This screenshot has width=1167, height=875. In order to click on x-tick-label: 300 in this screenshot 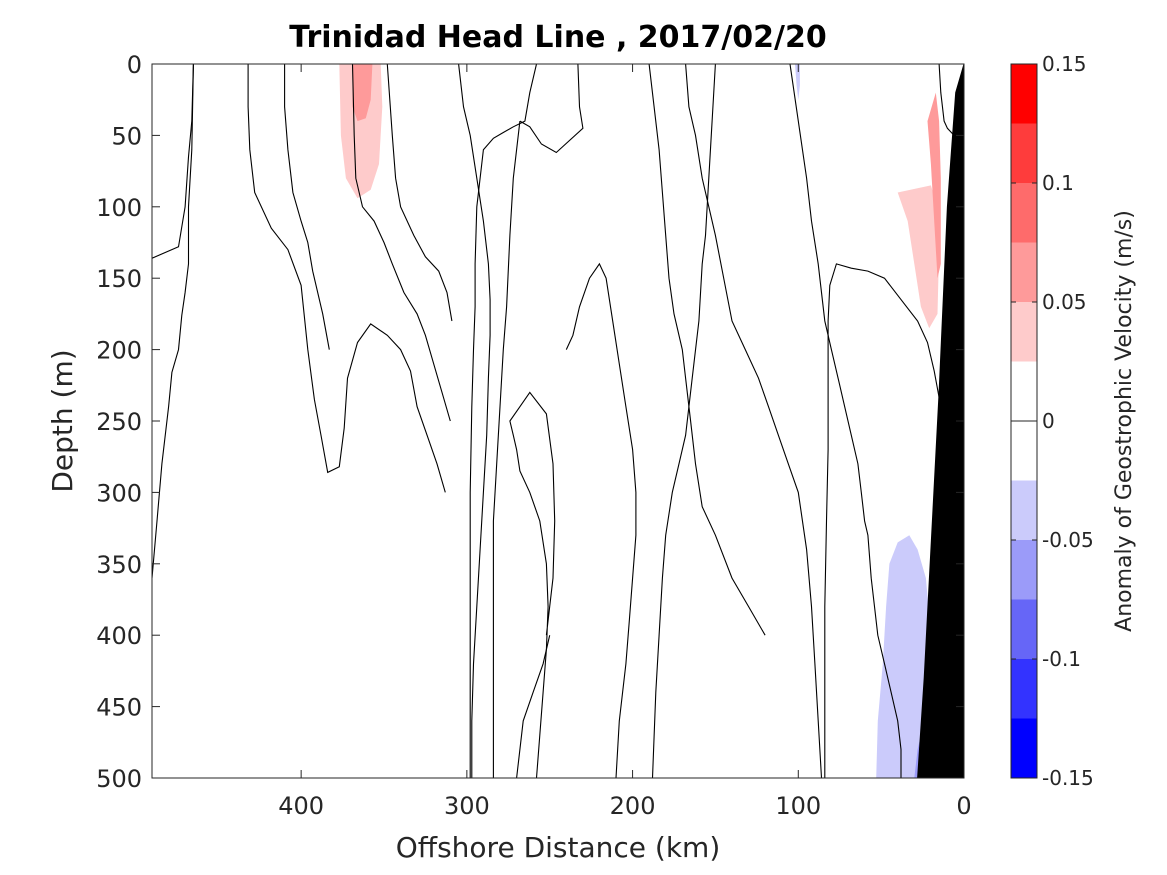, I will do `click(467, 806)`.